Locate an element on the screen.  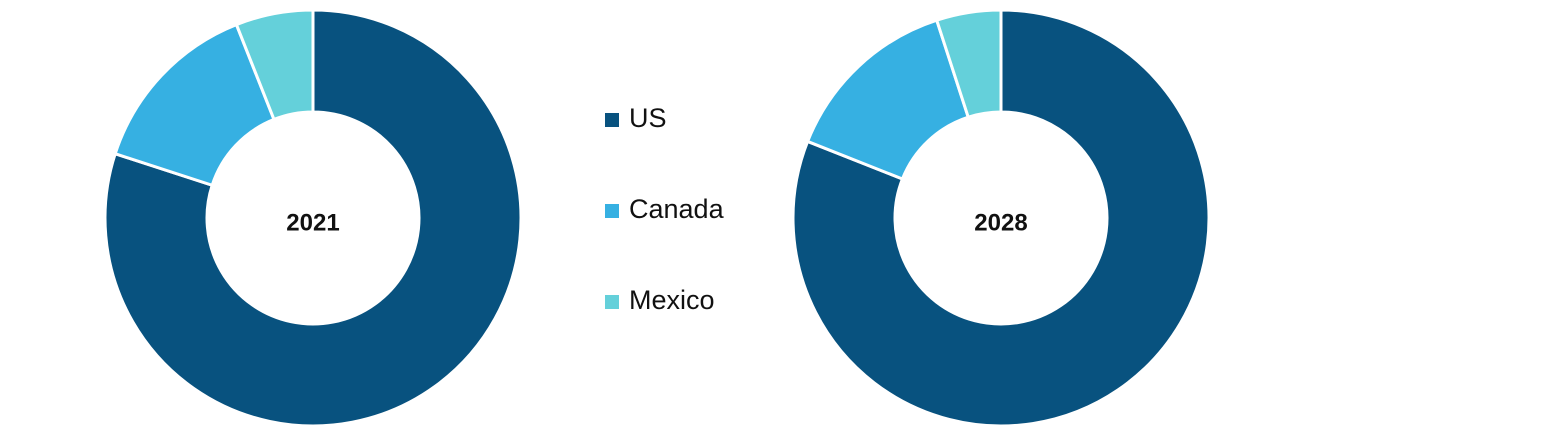
center-label: 2021 is located at coordinates (312, 222).